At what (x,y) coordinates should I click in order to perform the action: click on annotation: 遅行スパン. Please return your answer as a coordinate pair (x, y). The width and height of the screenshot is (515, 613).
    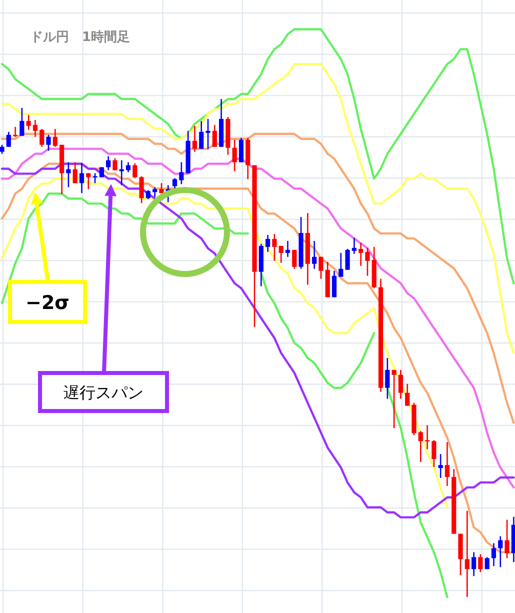
    Looking at the image, I should click on (104, 392).